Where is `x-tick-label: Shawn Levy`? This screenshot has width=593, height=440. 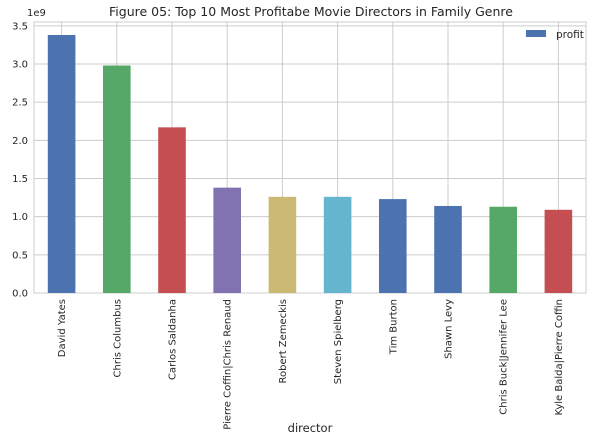 x-tick-label: Shawn Levy is located at coordinates (449, 329).